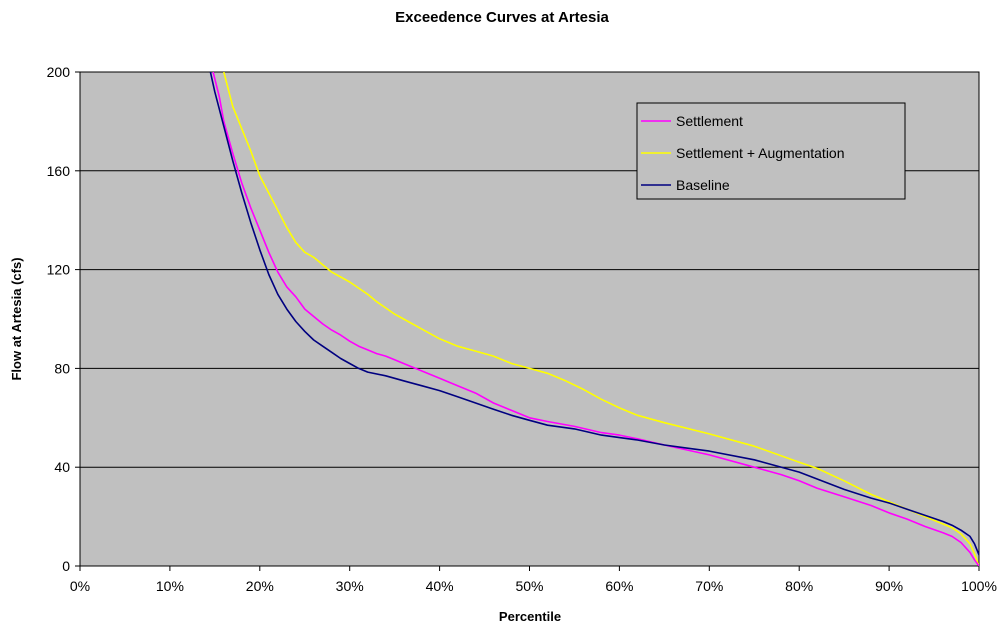 The width and height of the screenshot is (1005, 631). What do you see at coordinates (66, 566) in the screenshot?
I see `y-tick-label: 0` at bounding box center [66, 566].